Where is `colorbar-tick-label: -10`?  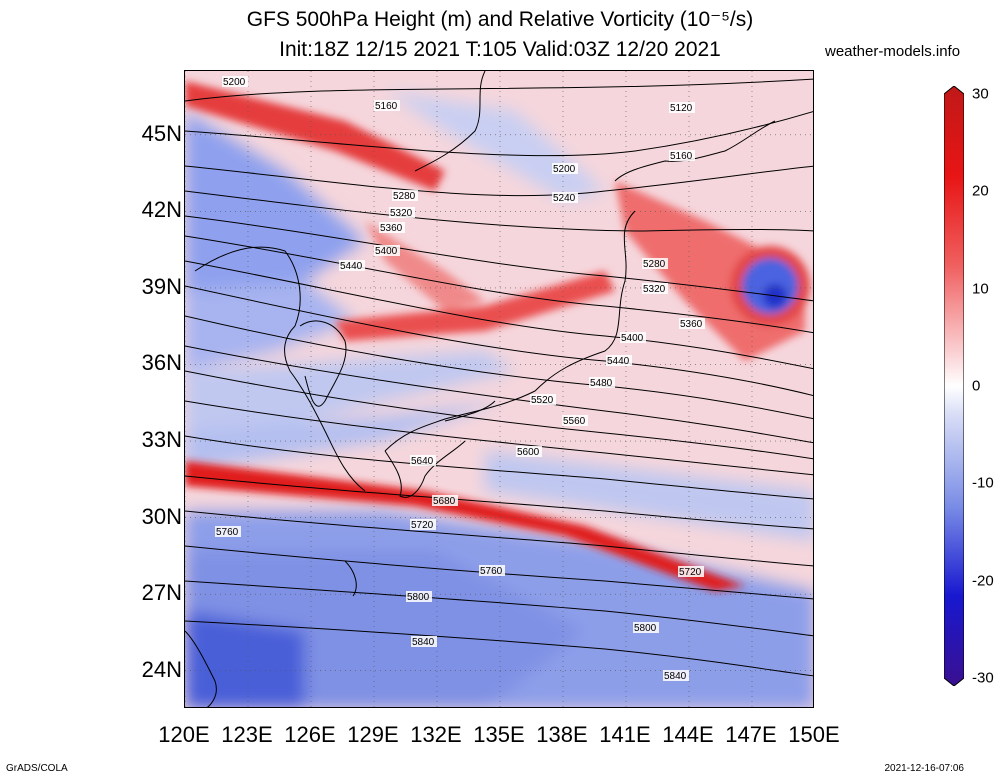
colorbar-tick-label: -10 is located at coordinates (983, 483).